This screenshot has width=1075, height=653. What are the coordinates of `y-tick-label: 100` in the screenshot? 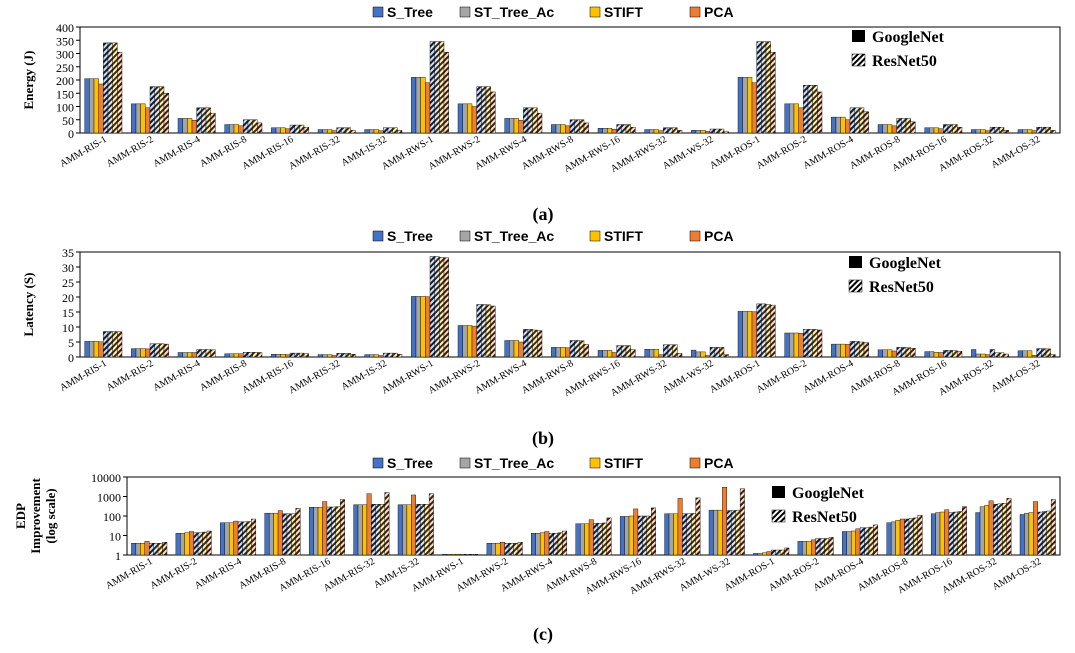 It's located at (65, 108).